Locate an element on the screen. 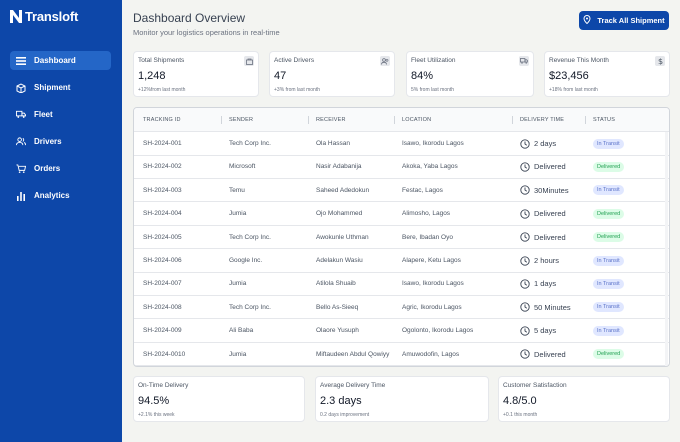 The height and width of the screenshot is (442, 680). sender-cell: Microsoft is located at coordinates (242, 167).